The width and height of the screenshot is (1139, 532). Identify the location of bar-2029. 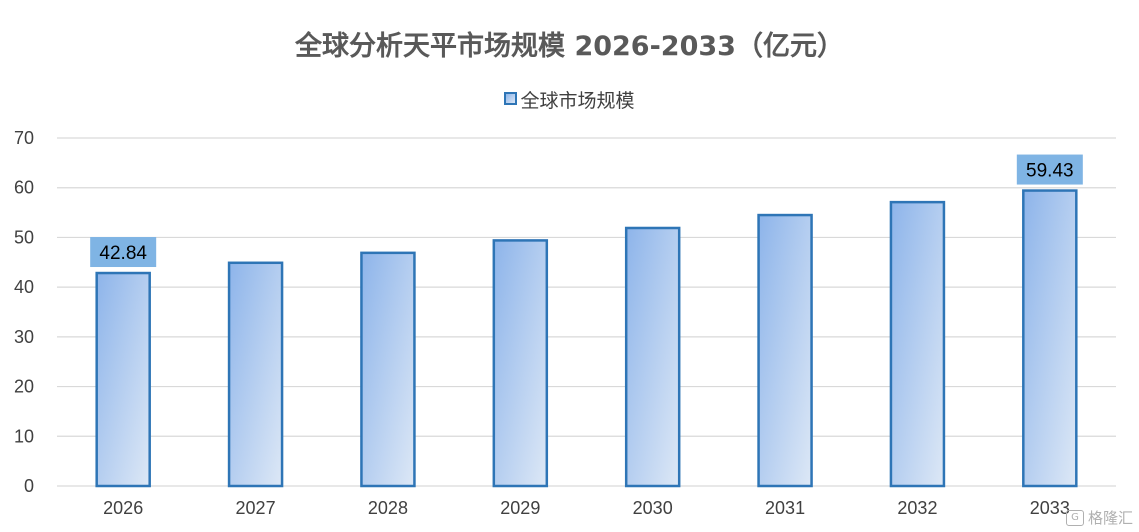
(520, 363).